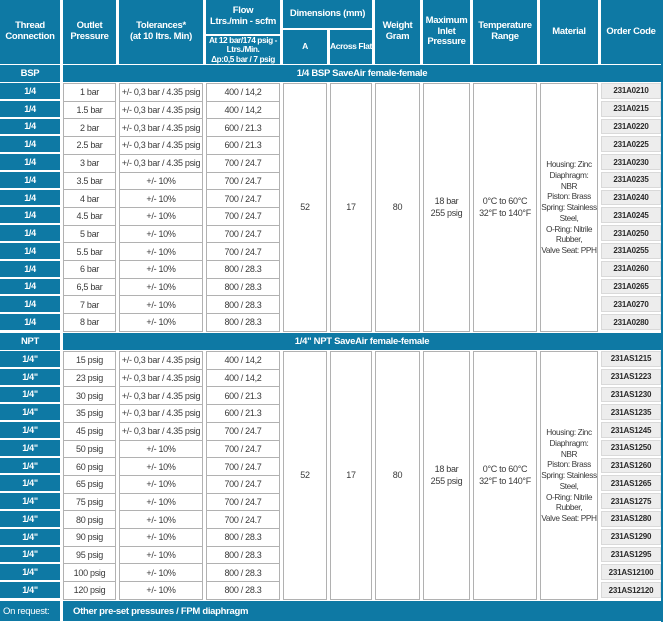 The width and height of the screenshot is (663, 622). Describe the element at coordinates (89, 252) in the screenshot. I see `outlet-pressure-cell: 5.5 bar` at that location.